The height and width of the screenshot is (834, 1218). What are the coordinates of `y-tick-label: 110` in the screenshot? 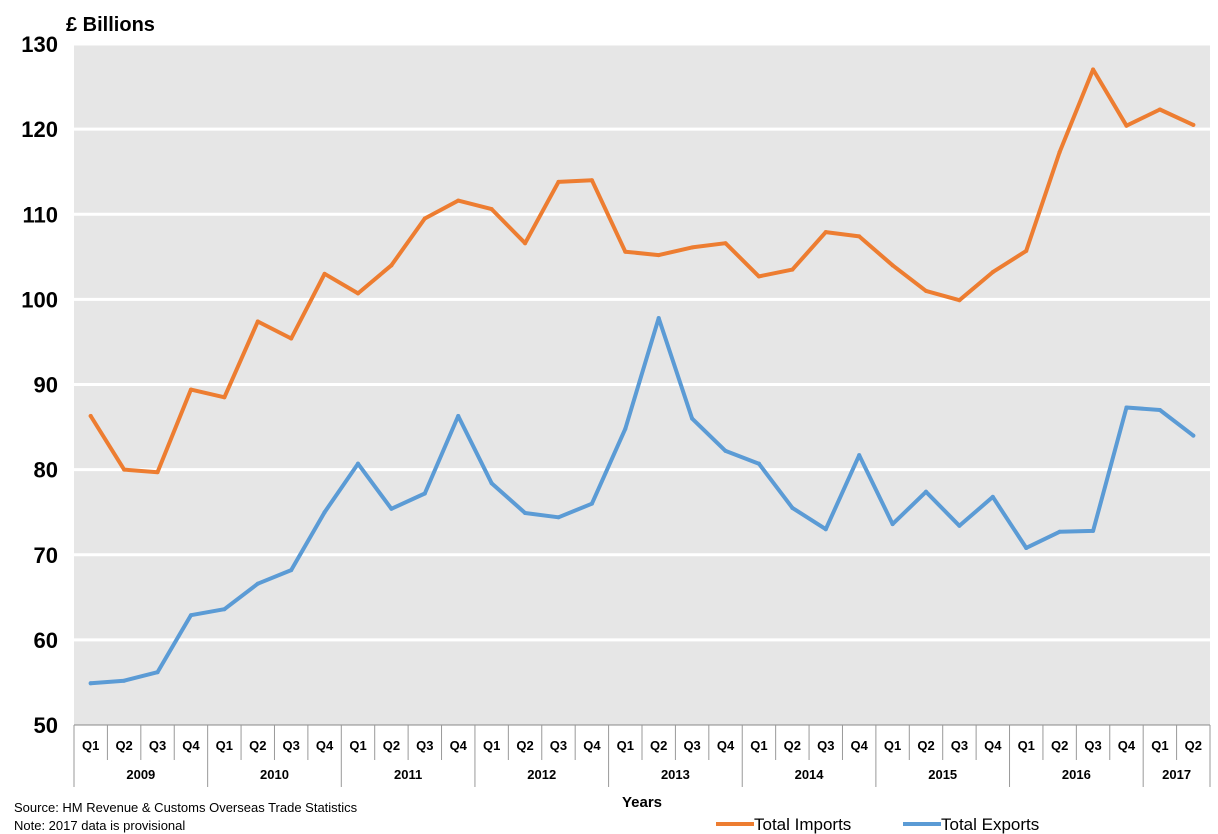 It's located at (41, 214).